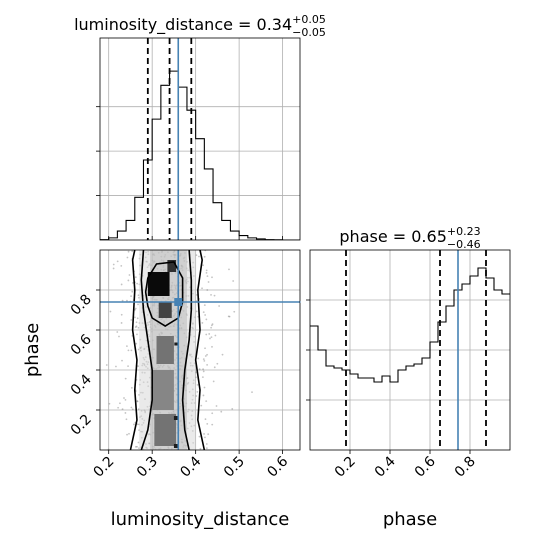 This screenshot has width=550, height=550. What do you see at coordinates (81, 384) in the screenshot?
I see `y-tick-label: 0.4` at bounding box center [81, 384].